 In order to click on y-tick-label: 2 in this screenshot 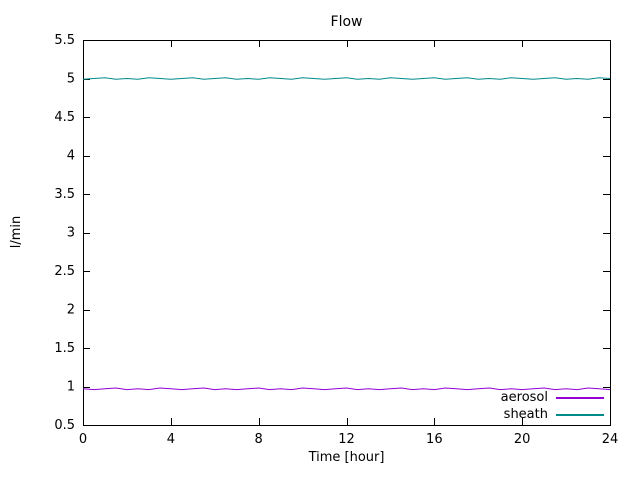, I will do `click(71, 310)`.